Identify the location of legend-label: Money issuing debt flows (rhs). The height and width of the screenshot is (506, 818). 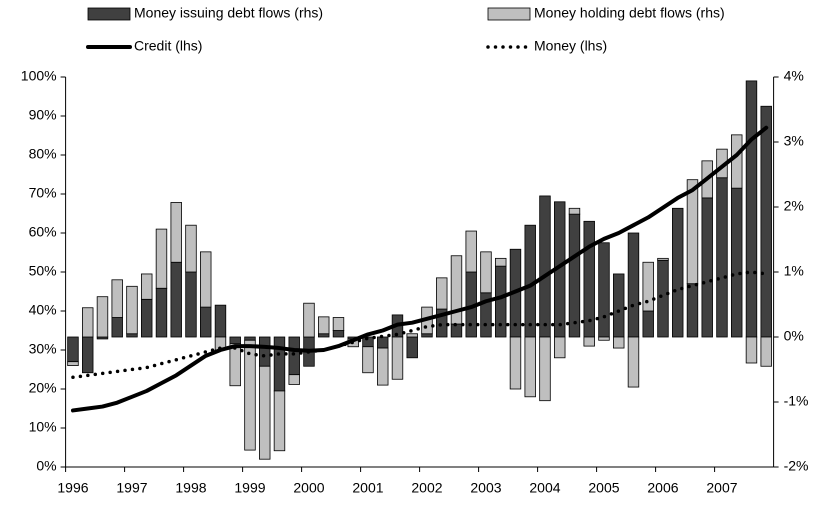
(228, 13).